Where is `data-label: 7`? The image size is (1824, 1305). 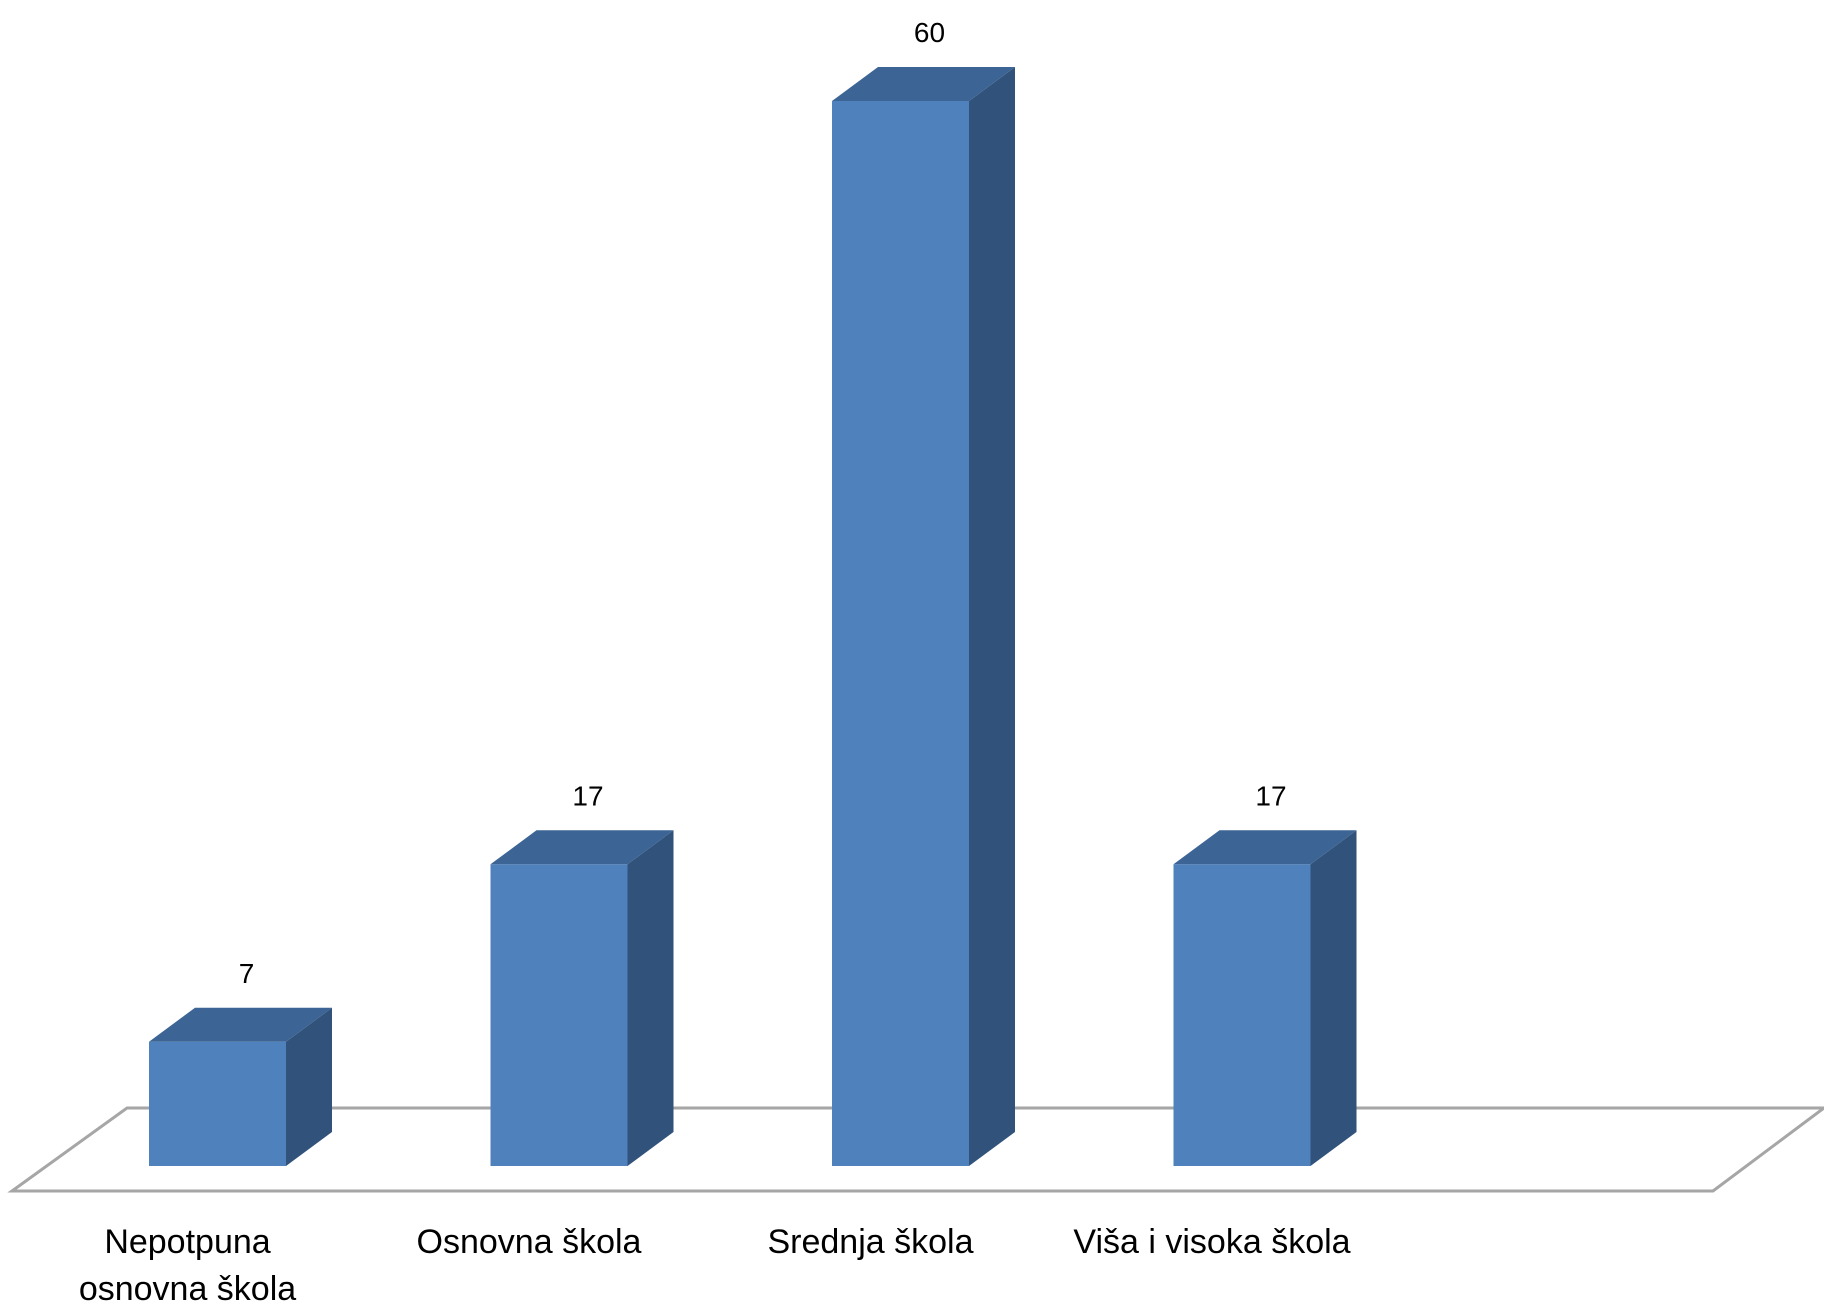
data-label: 7 is located at coordinates (247, 973).